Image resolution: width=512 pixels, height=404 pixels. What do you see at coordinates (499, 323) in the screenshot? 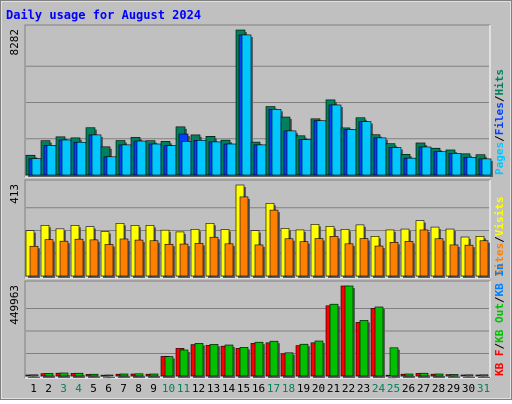
I see `legend-kb-out: KB Out` at bounding box center [499, 323].